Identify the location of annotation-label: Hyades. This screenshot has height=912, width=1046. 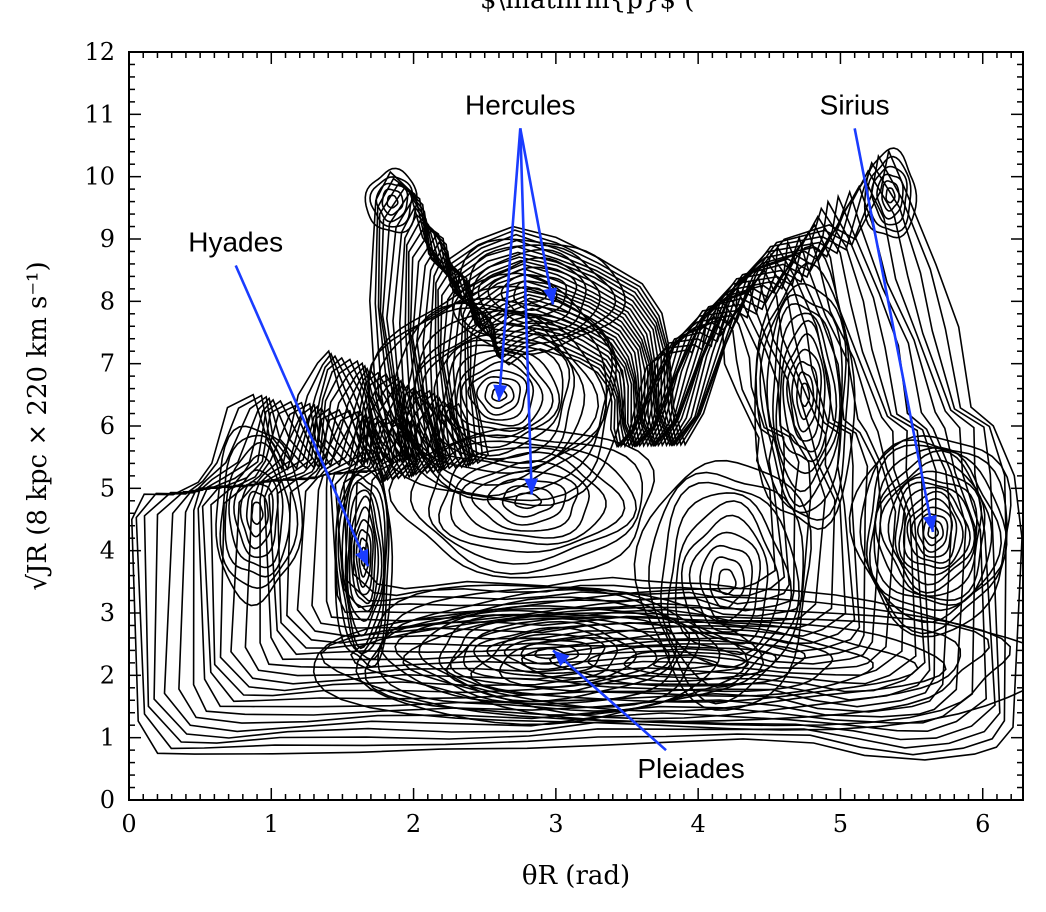
(235, 241).